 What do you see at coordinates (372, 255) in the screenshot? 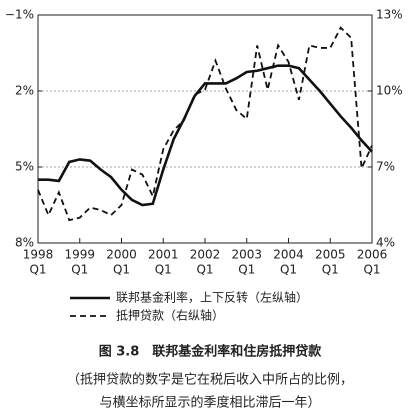
I see `x-tick-label: 2006` at bounding box center [372, 255].